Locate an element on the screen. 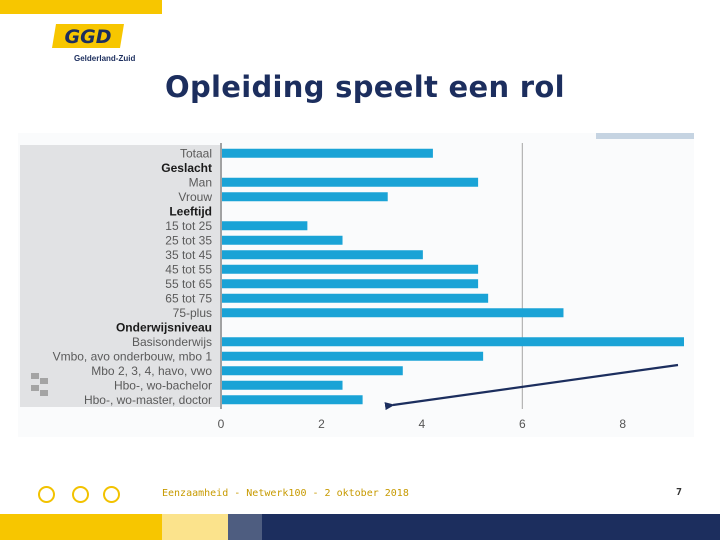  ggd-logo: GGD Gelderland-Zuid is located at coordinates (117, 46).